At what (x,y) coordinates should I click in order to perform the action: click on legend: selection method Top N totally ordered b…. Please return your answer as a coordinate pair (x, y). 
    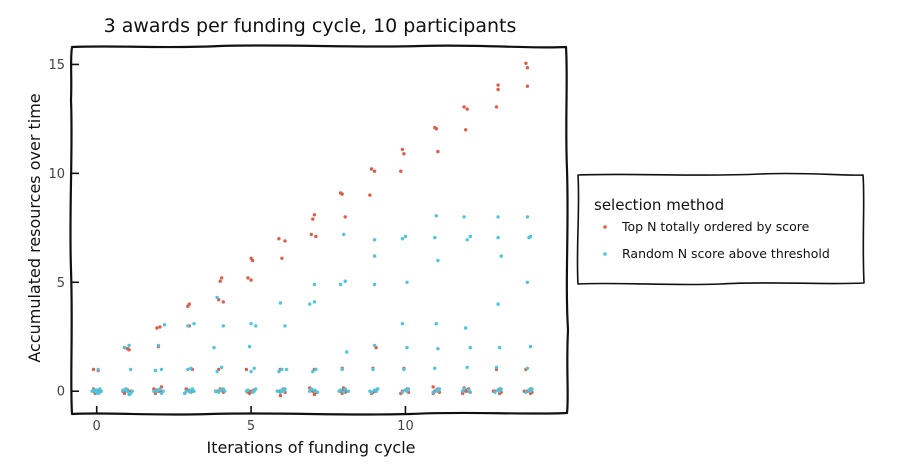
    Looking at the image, I should click on (720, 229).